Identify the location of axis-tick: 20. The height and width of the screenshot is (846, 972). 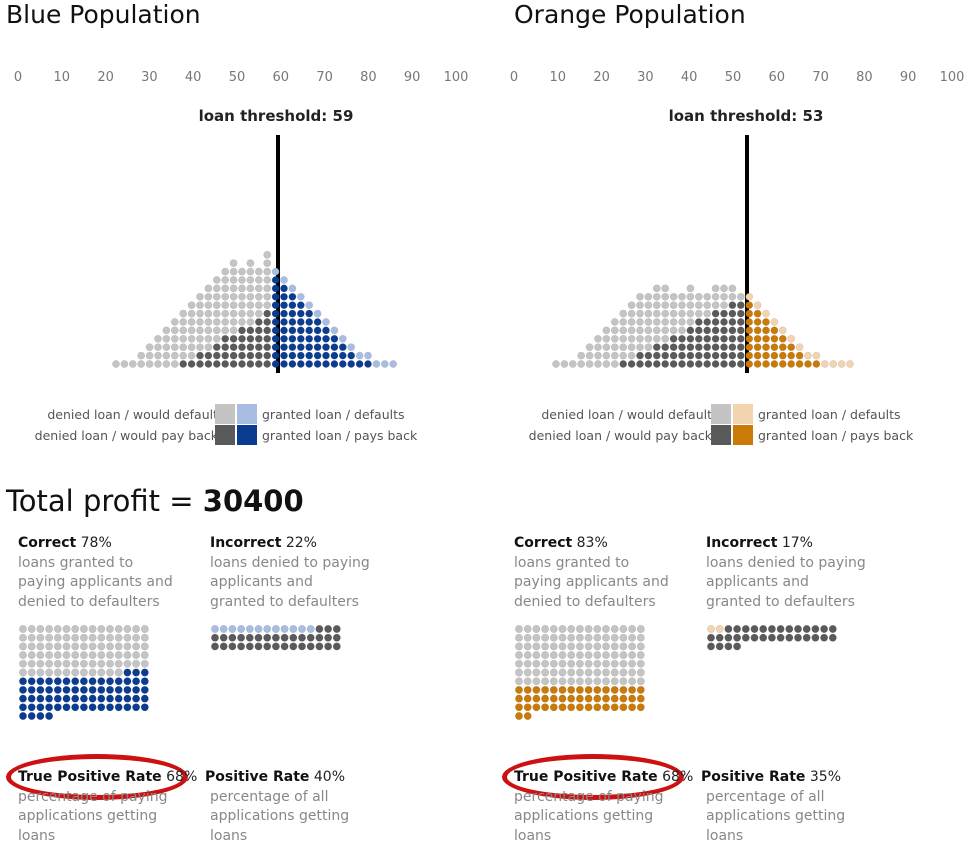
(105, 77).